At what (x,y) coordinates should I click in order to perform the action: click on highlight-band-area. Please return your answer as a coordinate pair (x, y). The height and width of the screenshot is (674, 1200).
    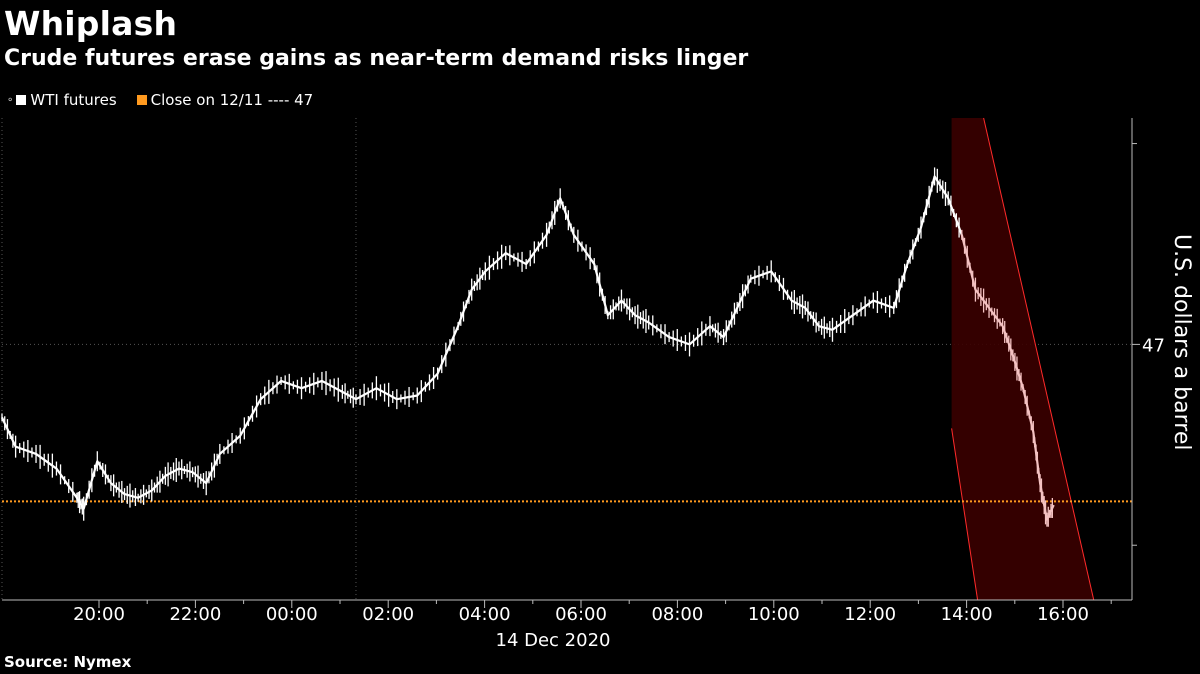
    Looking at the image, I should click on (1022, 359).